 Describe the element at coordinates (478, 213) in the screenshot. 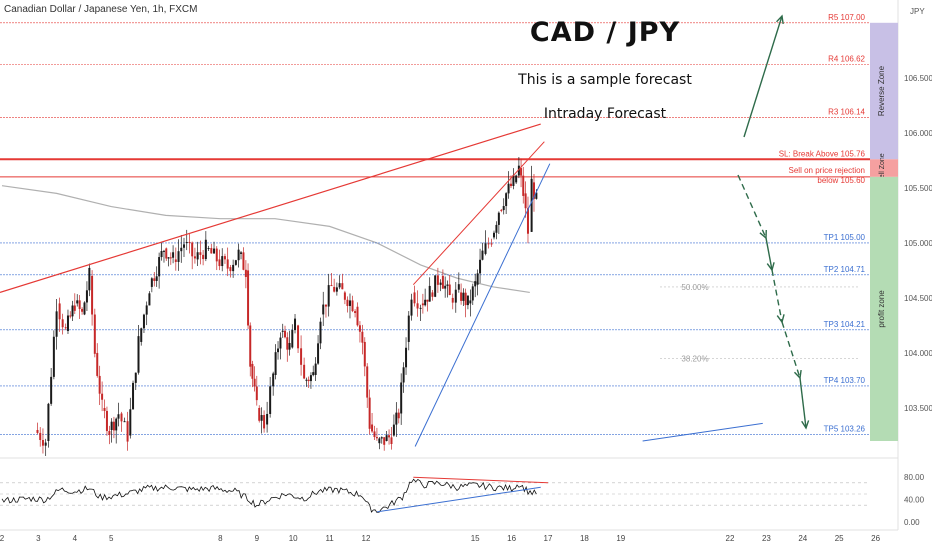

I see `wedge-upper-line` at that location.